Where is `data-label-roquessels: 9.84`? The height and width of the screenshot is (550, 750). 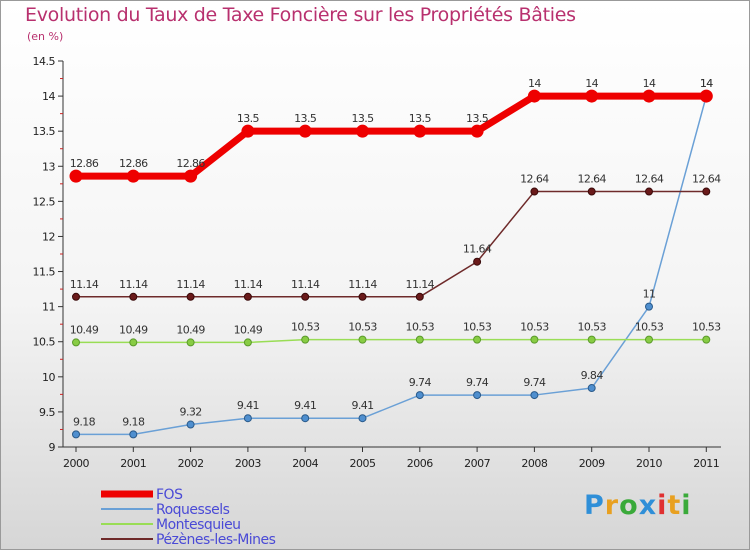 data-label-roquessels: 9.84 is located at coordinates (592, 375).